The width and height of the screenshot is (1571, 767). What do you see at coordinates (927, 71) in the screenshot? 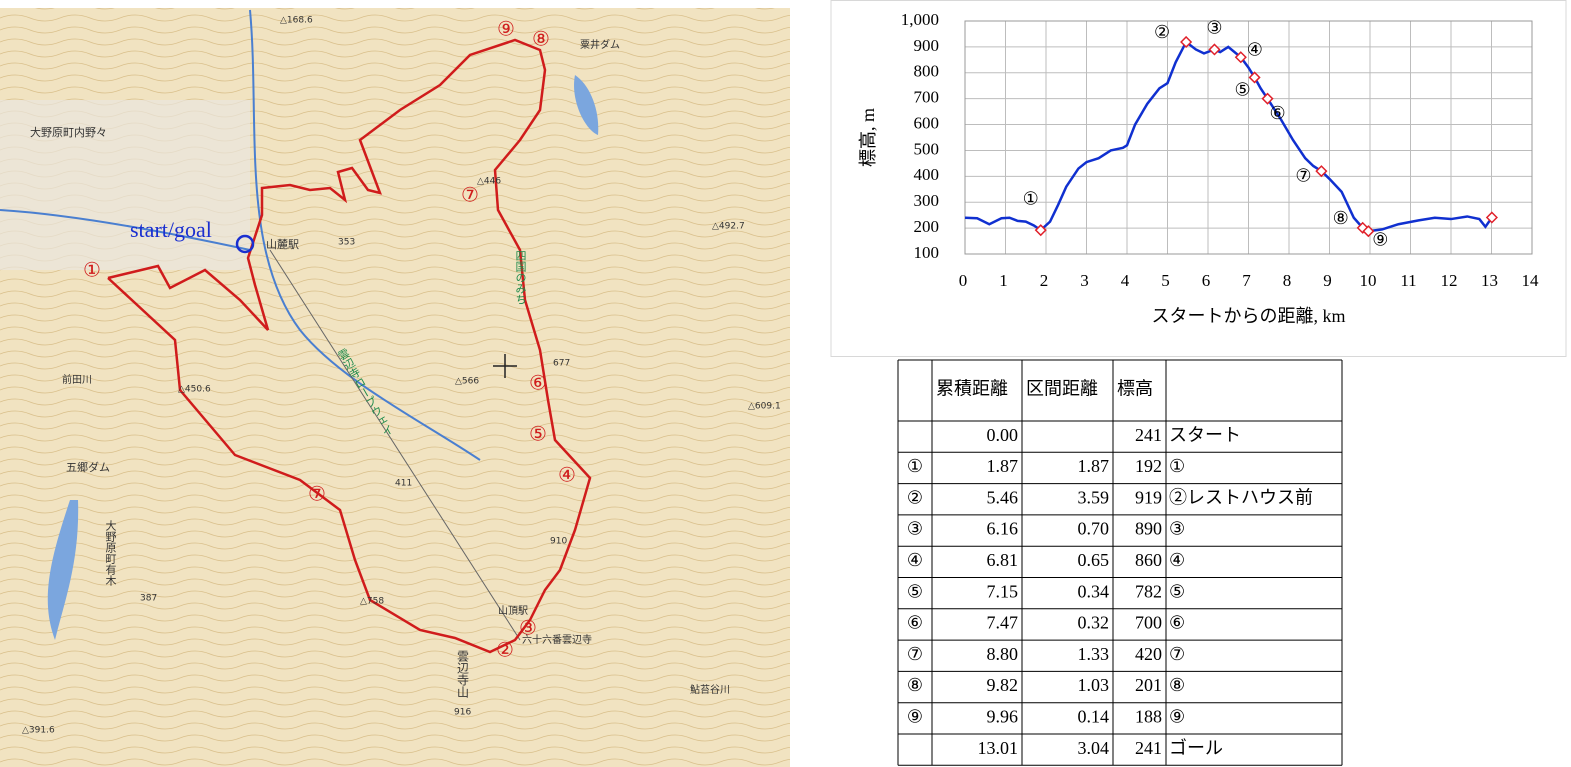
I see `y-tick-label: 800` at bounding box center [927, 71].